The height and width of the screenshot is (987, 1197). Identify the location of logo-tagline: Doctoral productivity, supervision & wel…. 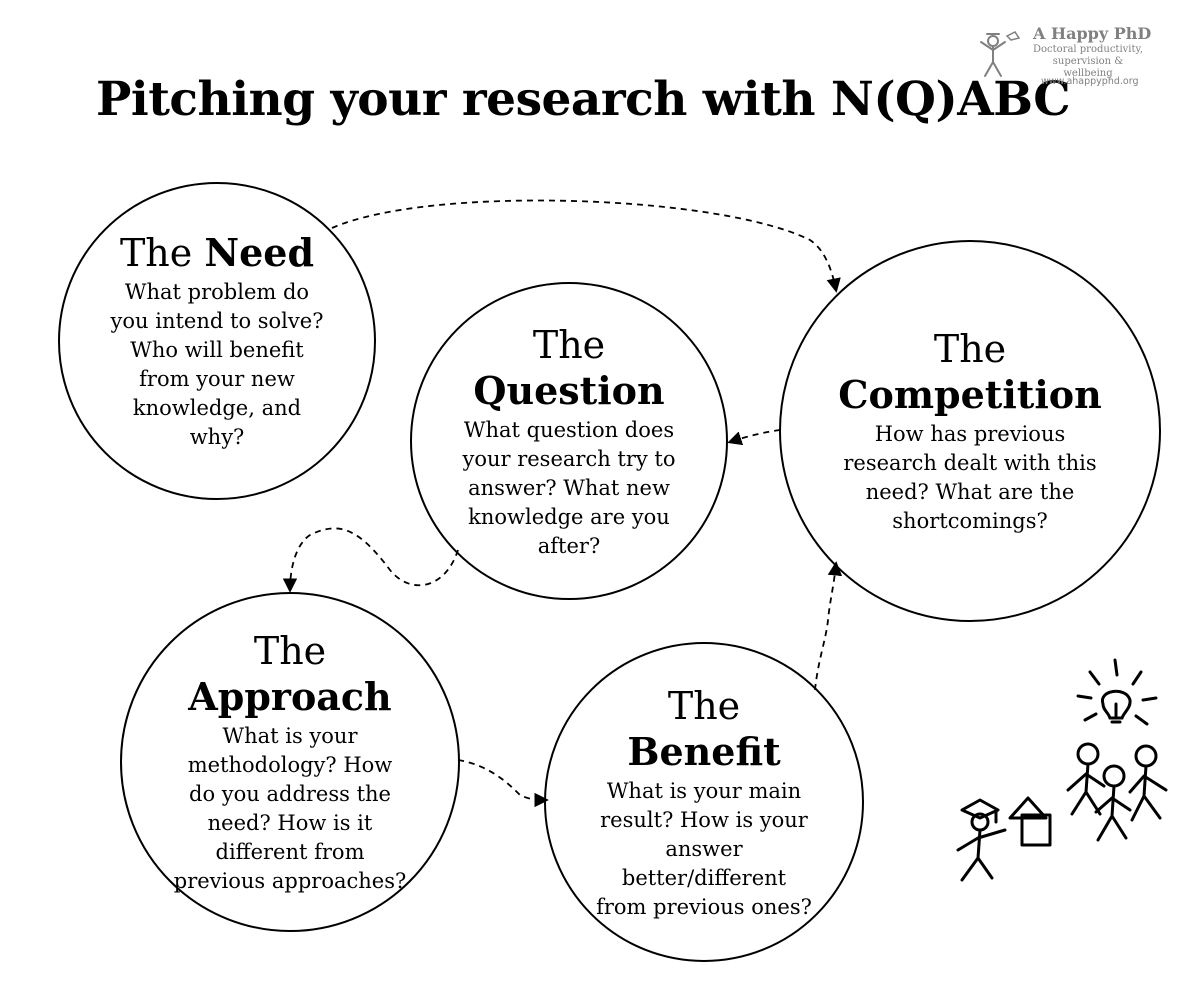
(1088, 61).